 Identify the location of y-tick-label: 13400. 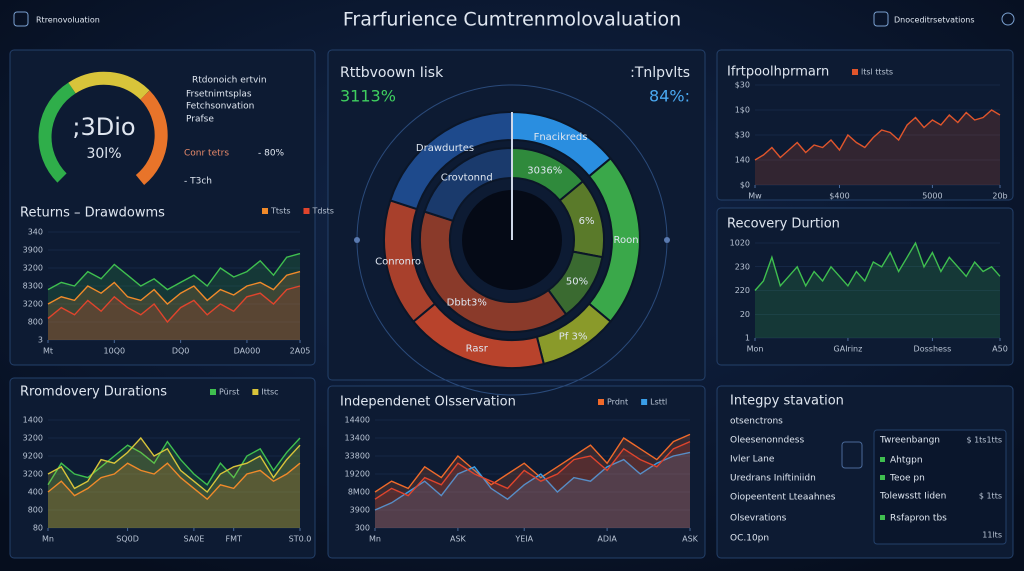
(357, 438).